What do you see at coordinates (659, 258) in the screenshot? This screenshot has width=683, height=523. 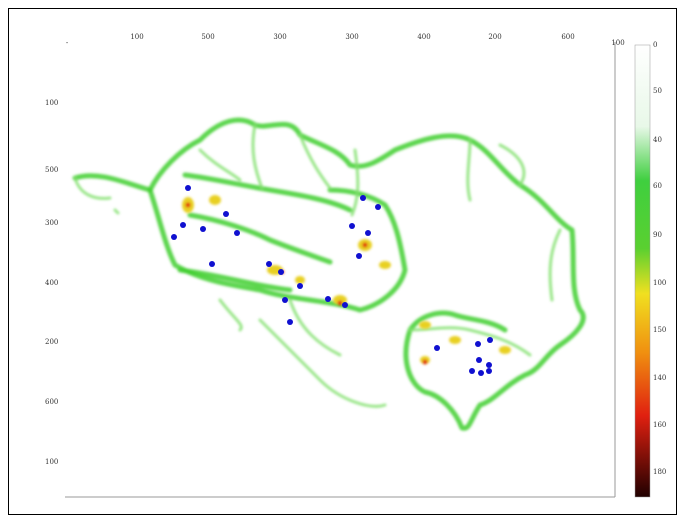 I see `colorbar-labels: 0 50 40 60 90 100 150 140 160 180` at bounding box center [659, 258].